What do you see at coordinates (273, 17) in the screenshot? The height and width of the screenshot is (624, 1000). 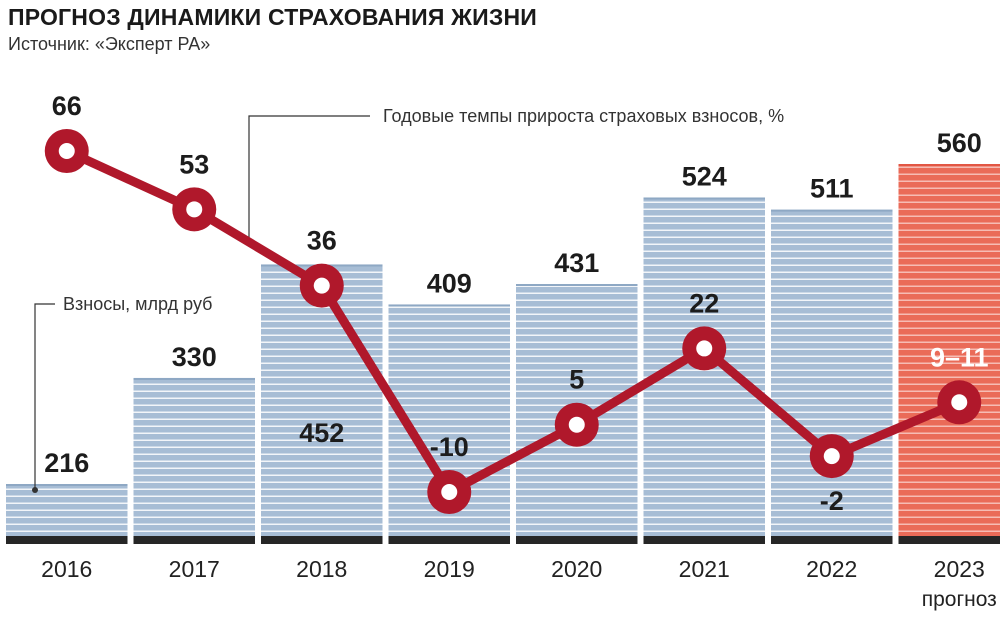 I see `chart-title: ПРОГНОЗ ДИНАМИКИ СТРАХОВАНИЯ ЖИЗНИ` at bounding box center [273, 17].